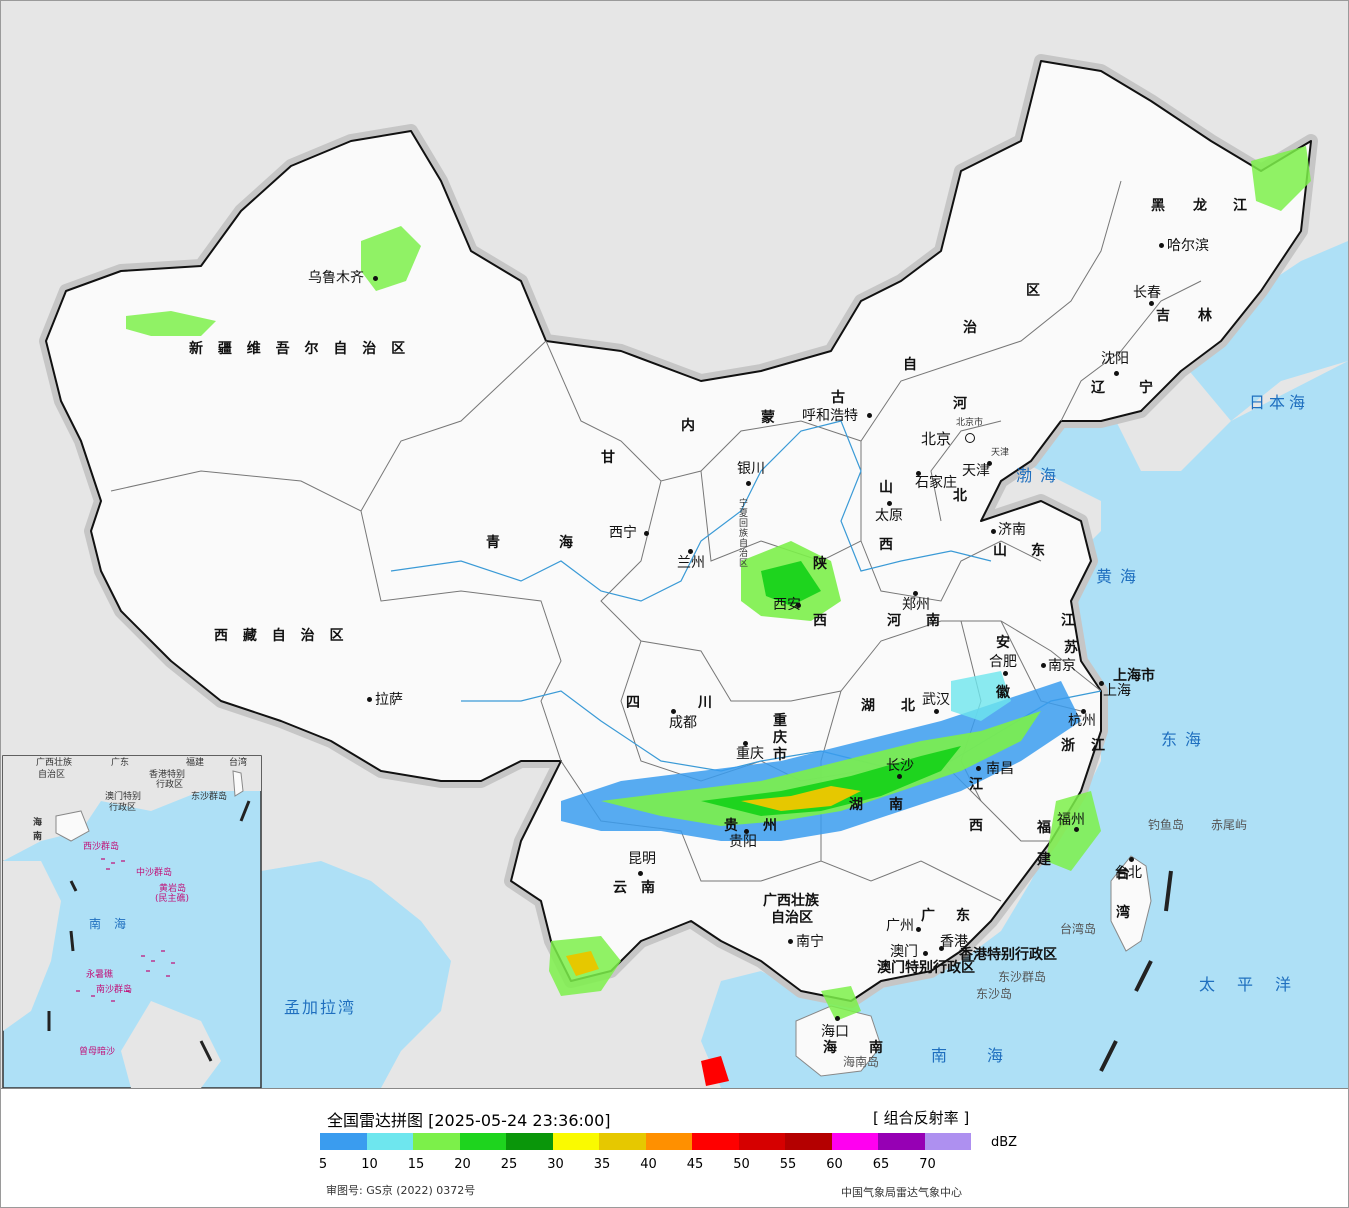 The height and width of the screenshot is (1208, 1349). I want to click on inset-huangyan-b: (民主礁), so click(172, 899).